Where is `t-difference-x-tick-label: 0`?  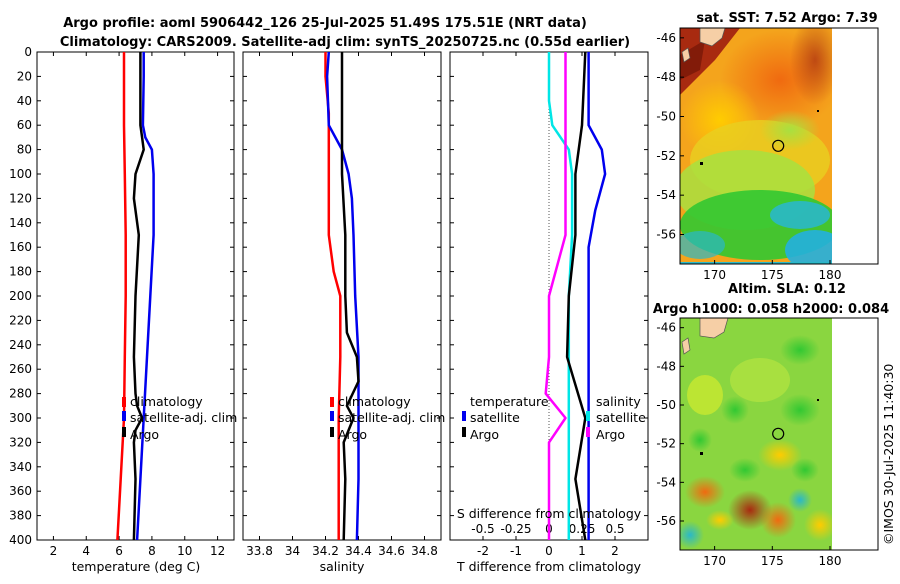 t-difference-x-tick-label: 0 is located at coordinates (549, 551).